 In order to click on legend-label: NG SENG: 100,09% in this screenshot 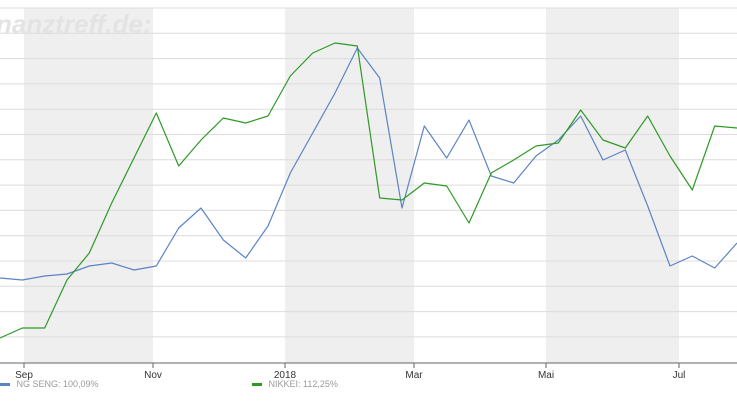, I will do `click(57, 384)`.